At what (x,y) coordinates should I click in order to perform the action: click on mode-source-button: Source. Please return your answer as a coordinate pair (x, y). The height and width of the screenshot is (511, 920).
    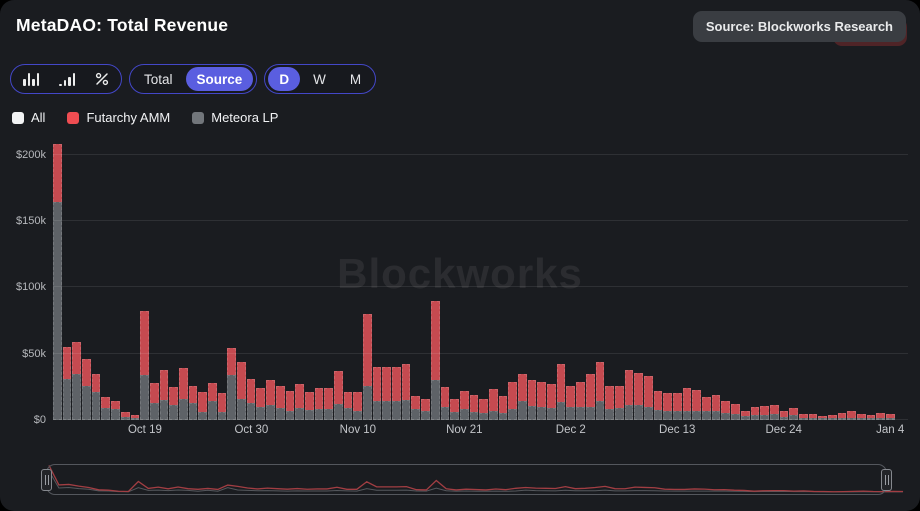
    Looking at the image, I should click on (219, 79).